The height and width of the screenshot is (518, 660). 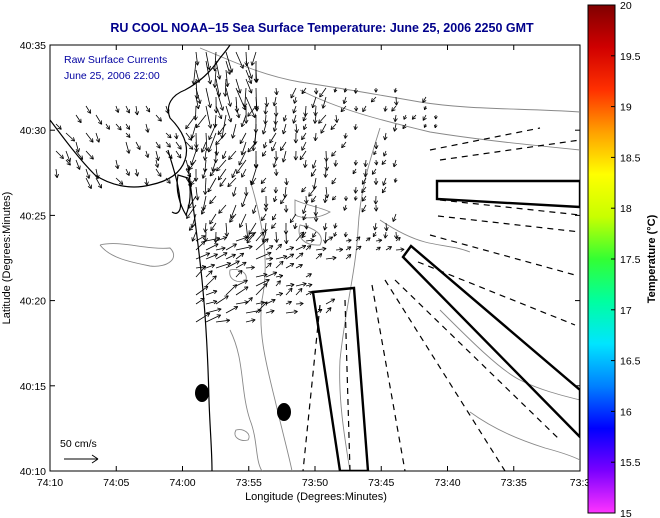 I want to click on y-tick-label: 40:25, so click(x=33, y=216).